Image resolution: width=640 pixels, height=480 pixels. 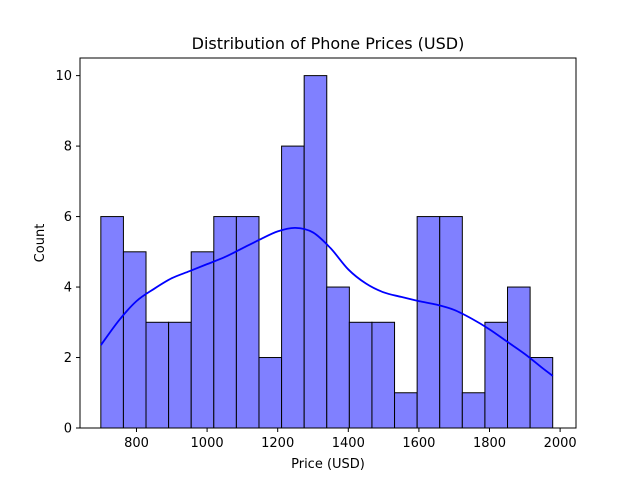 What do you see at coordinates (68, 429) in the screenshot?
I see `y-tick-label: 0` at bounding box center [68, 429].